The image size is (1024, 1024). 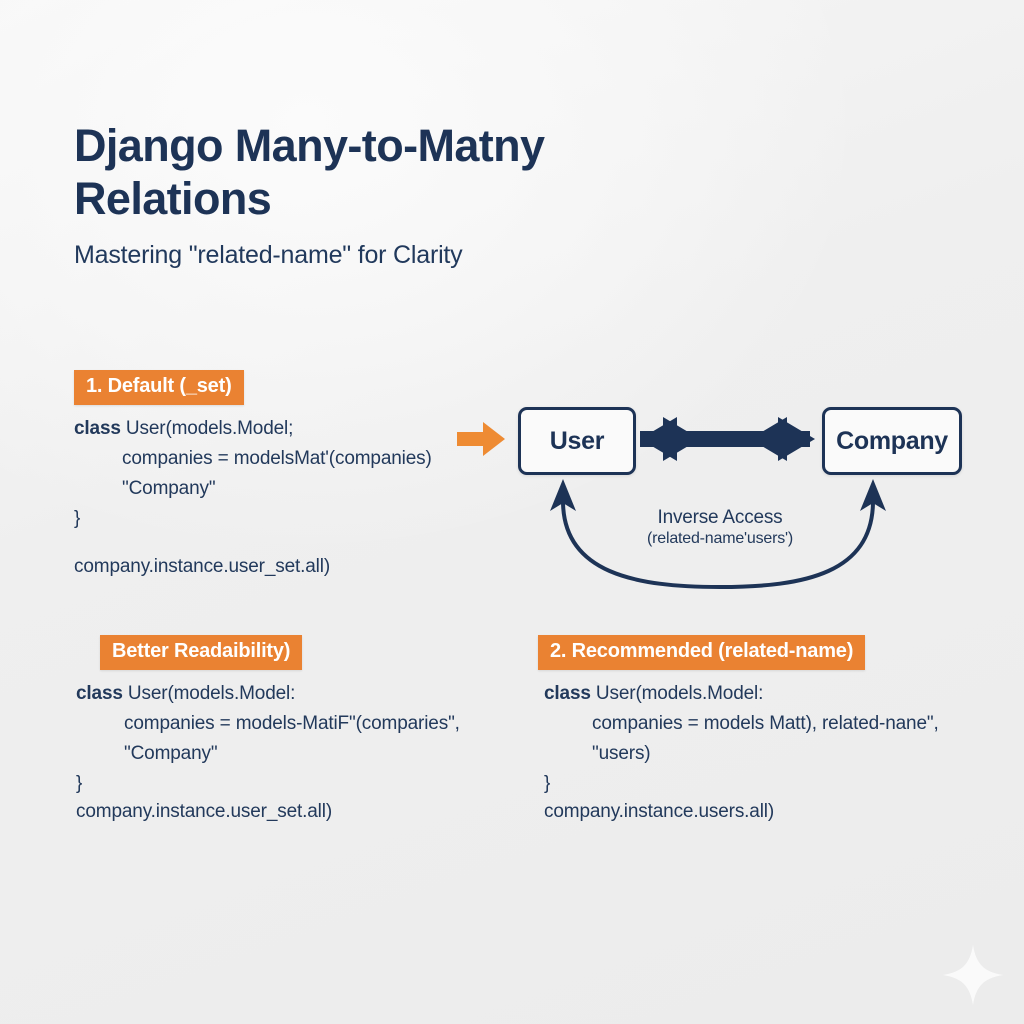 I want to click on badge-better-readability: Better Readaibility), so click(x=201, y=652).